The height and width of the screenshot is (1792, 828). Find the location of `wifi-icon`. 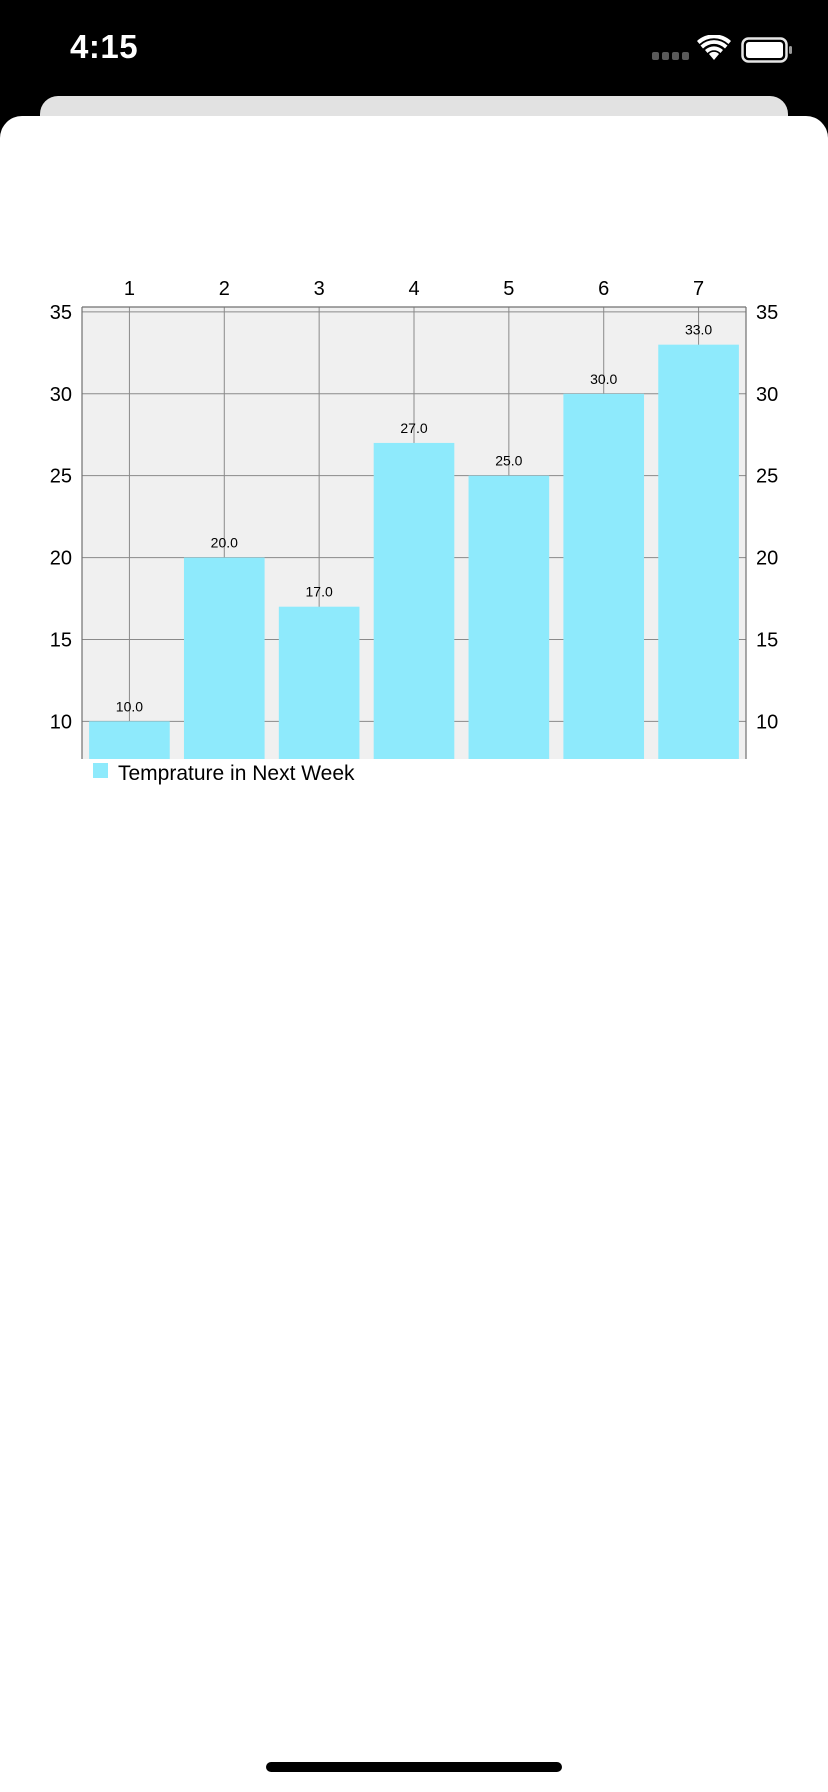

wifi-icon is located at coordinates (714, 47).